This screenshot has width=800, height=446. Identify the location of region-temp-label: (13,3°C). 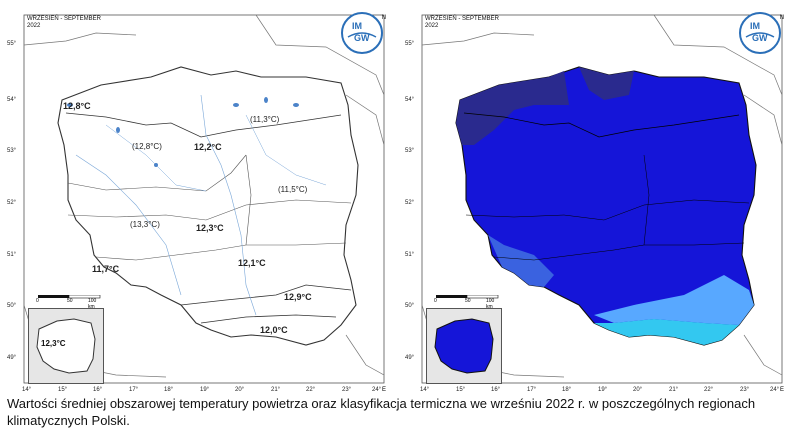
(145, 224).